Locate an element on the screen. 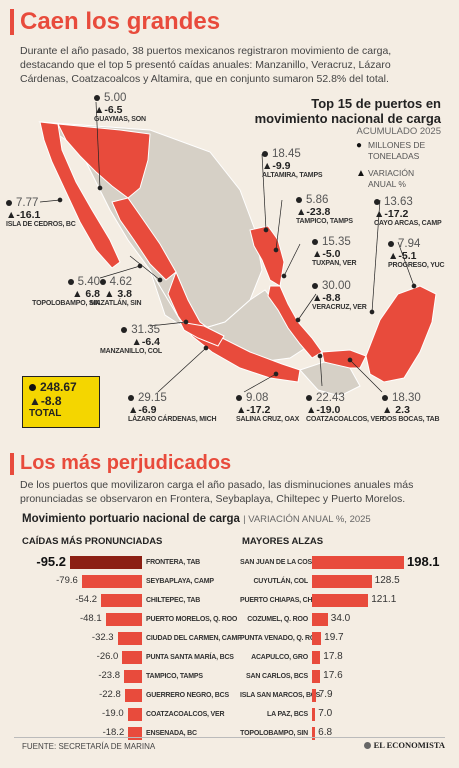 This screenshot has height=768, width=459. source-note: FUENTE: SECRETARÍA DE MARINA is located at coordinates (89, 746).